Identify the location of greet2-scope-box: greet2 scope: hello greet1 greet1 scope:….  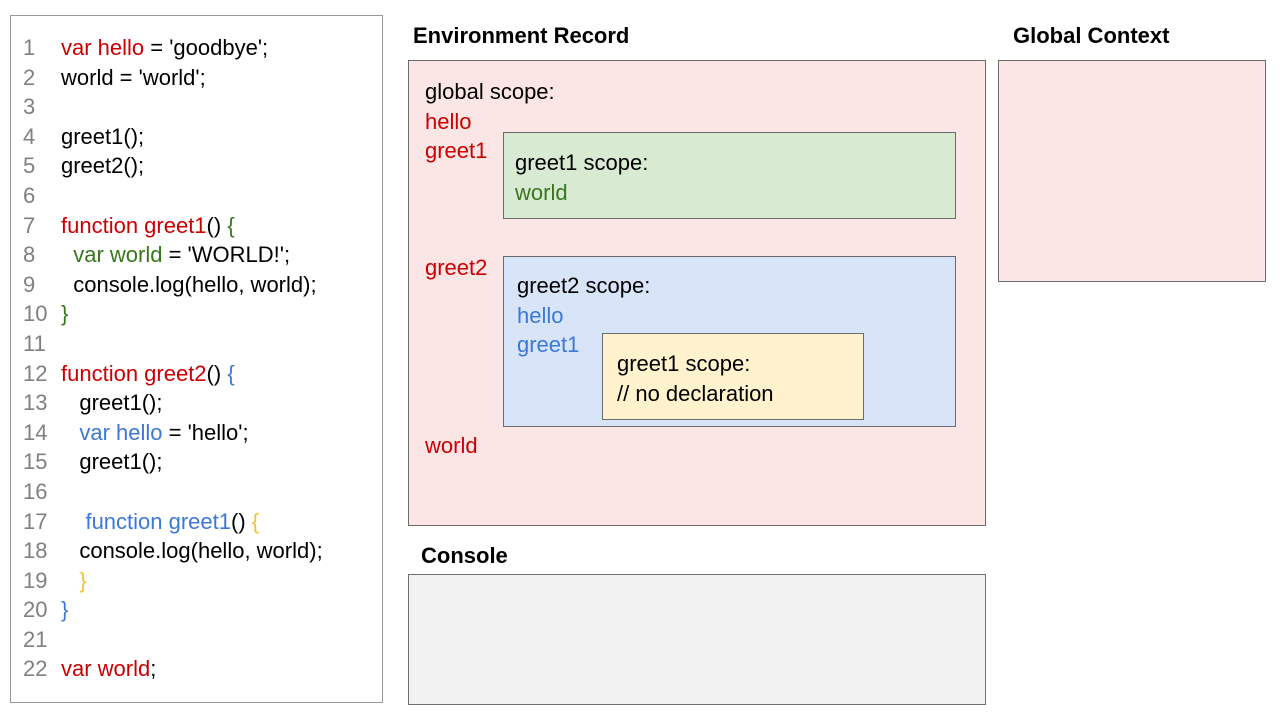
(729, 341).